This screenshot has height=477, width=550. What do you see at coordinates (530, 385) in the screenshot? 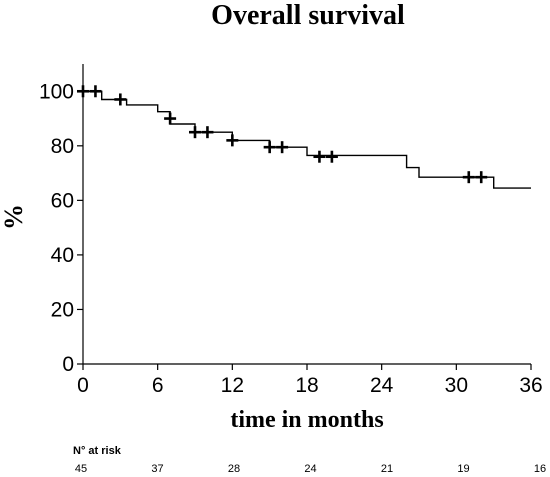
I see `x-tick-label: 36` at bounding box center [530, 385].